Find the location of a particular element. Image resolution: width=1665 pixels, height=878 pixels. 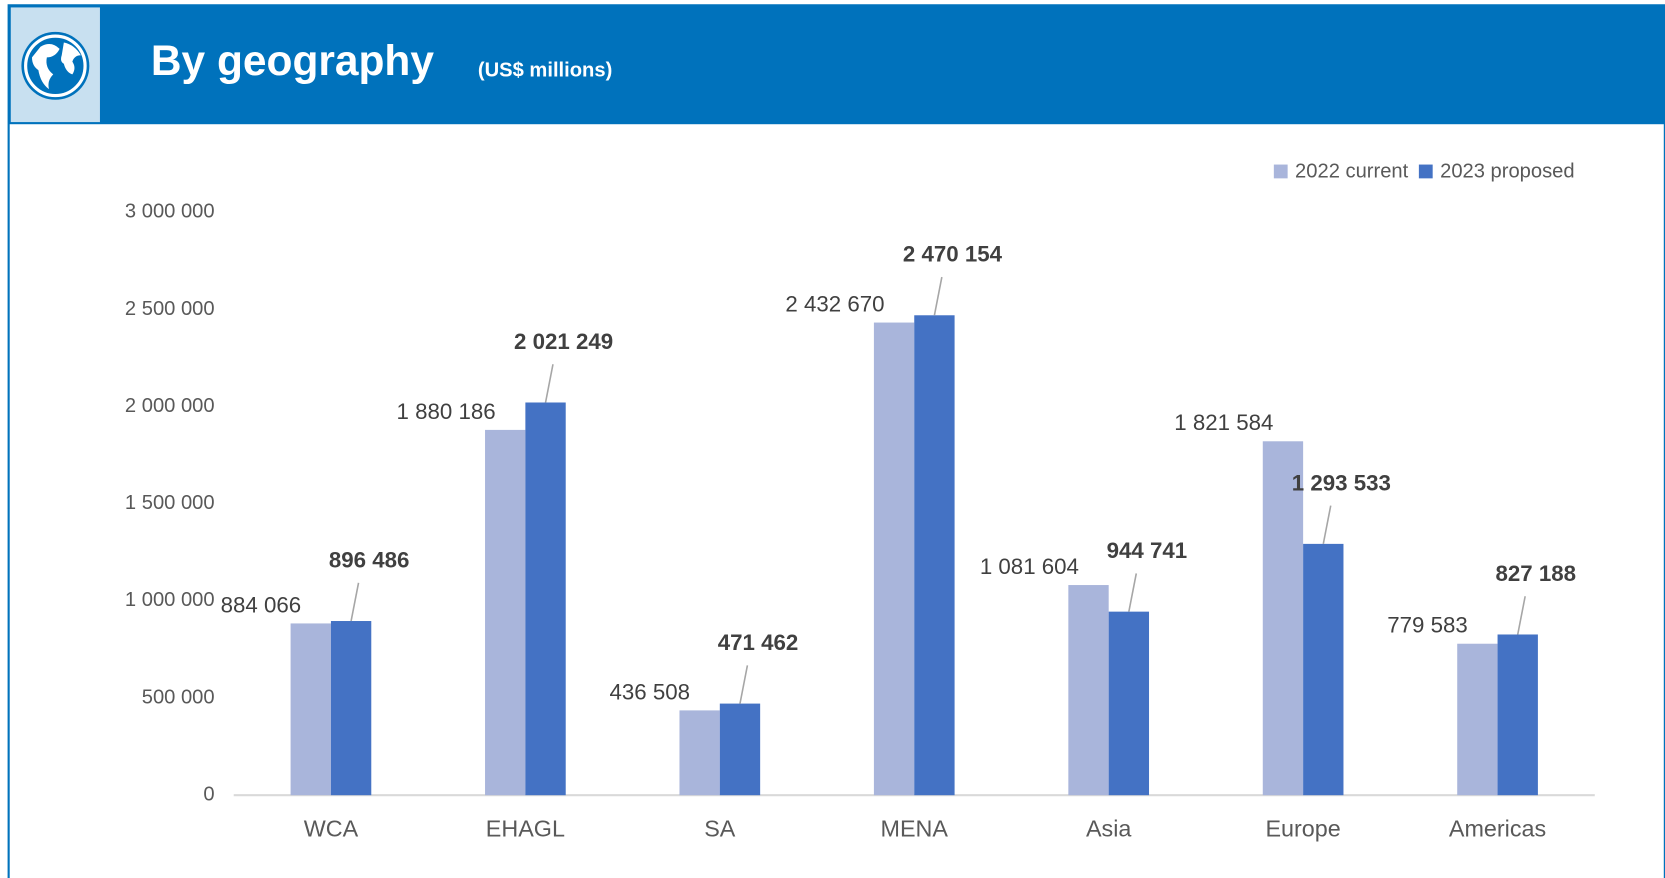

globe-icon is located at coordinates (55, 65).